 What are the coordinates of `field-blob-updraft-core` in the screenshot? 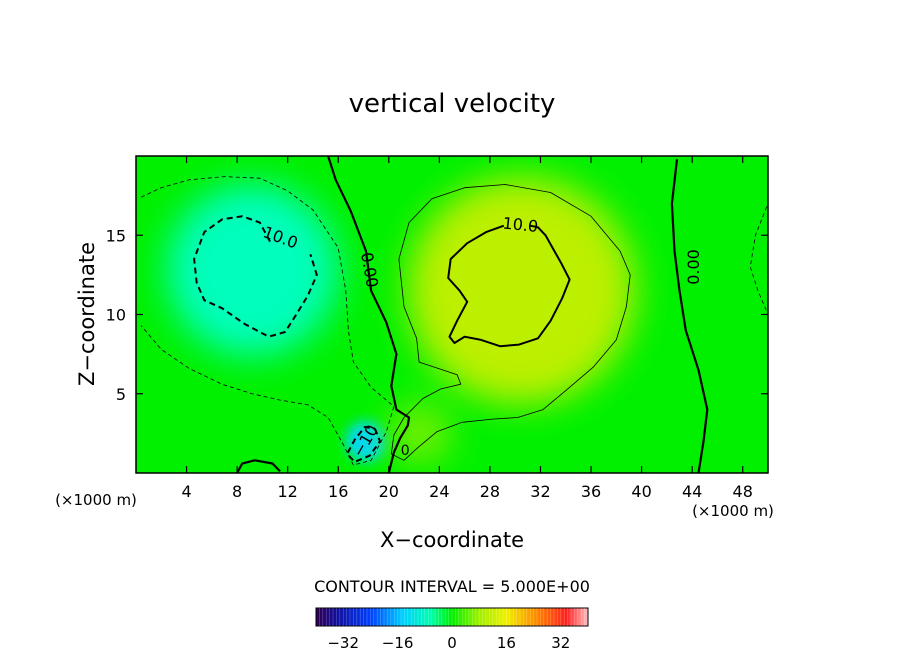 It's located at (521, 290).